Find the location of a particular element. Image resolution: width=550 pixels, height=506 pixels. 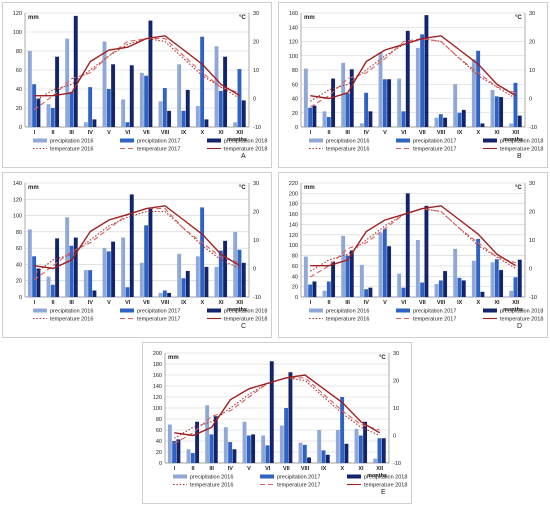

y-tick-label: 40 is located at coordinates (159, 442).